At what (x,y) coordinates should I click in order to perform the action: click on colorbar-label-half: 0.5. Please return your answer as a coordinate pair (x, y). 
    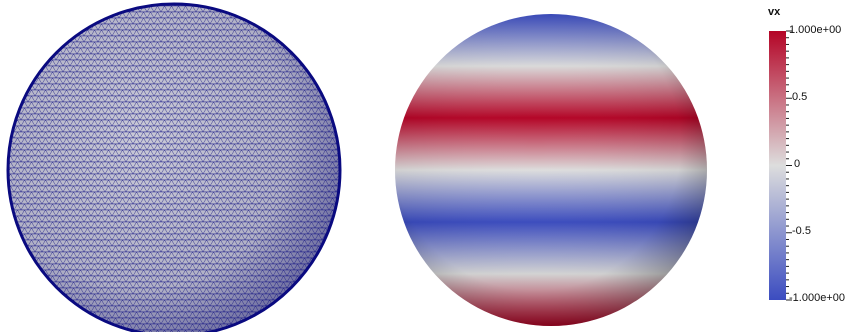
    Looking at the image, I should click on (800, 97).